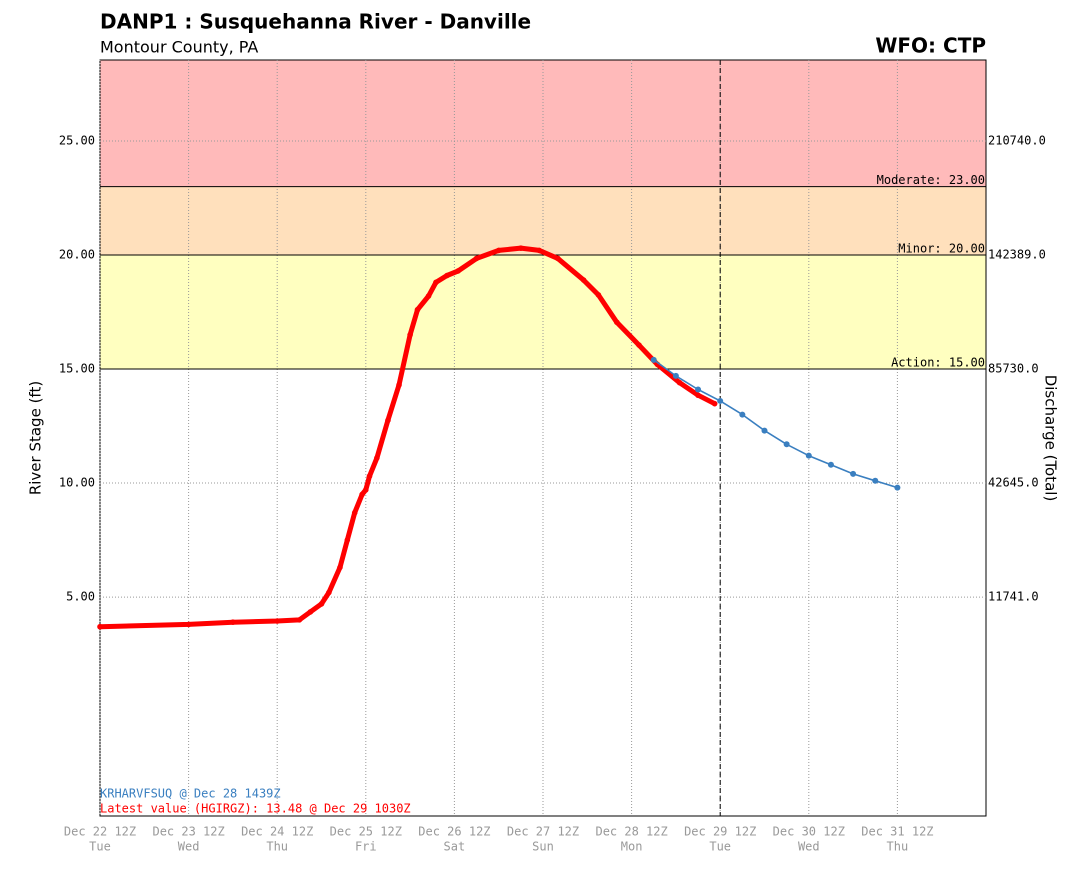 This screenshot has width=1086, height=877. I want to click on x-tick-label: Dec 24 12Z, so click(277, 832).